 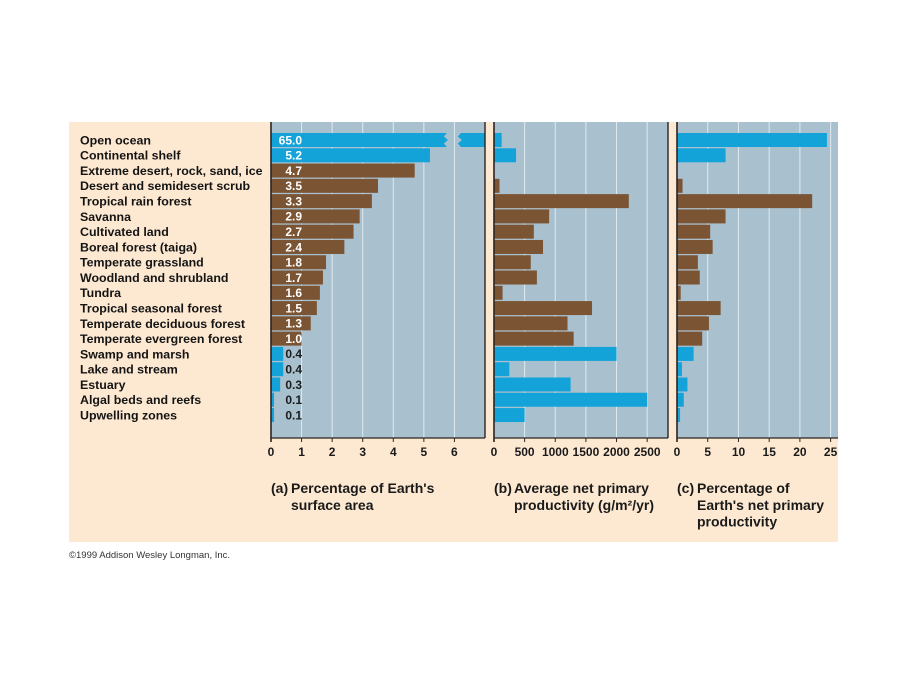 What do you see at coordinates (293, 247) in the screenshot?
I see `value-label-boreal-forest-taiga: 2.4` at bounding box center [293, 247].